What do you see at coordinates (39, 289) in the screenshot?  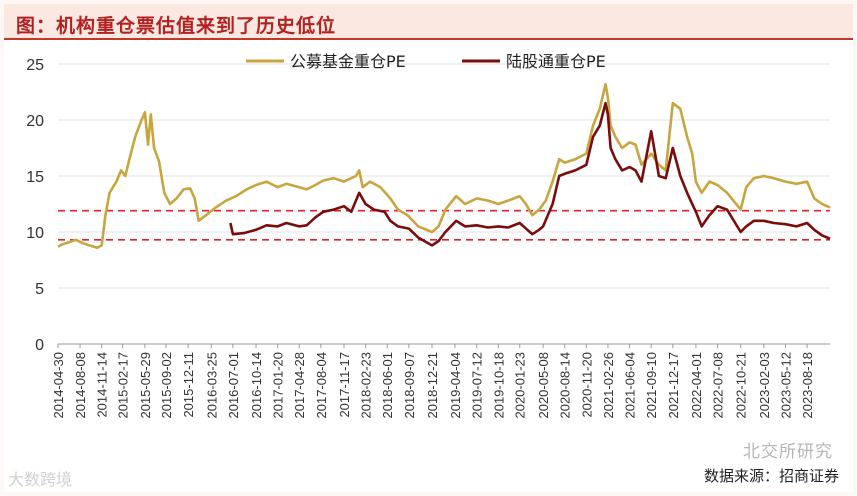 I see `y-tick-label: 5` at bounding box center [39, 289].